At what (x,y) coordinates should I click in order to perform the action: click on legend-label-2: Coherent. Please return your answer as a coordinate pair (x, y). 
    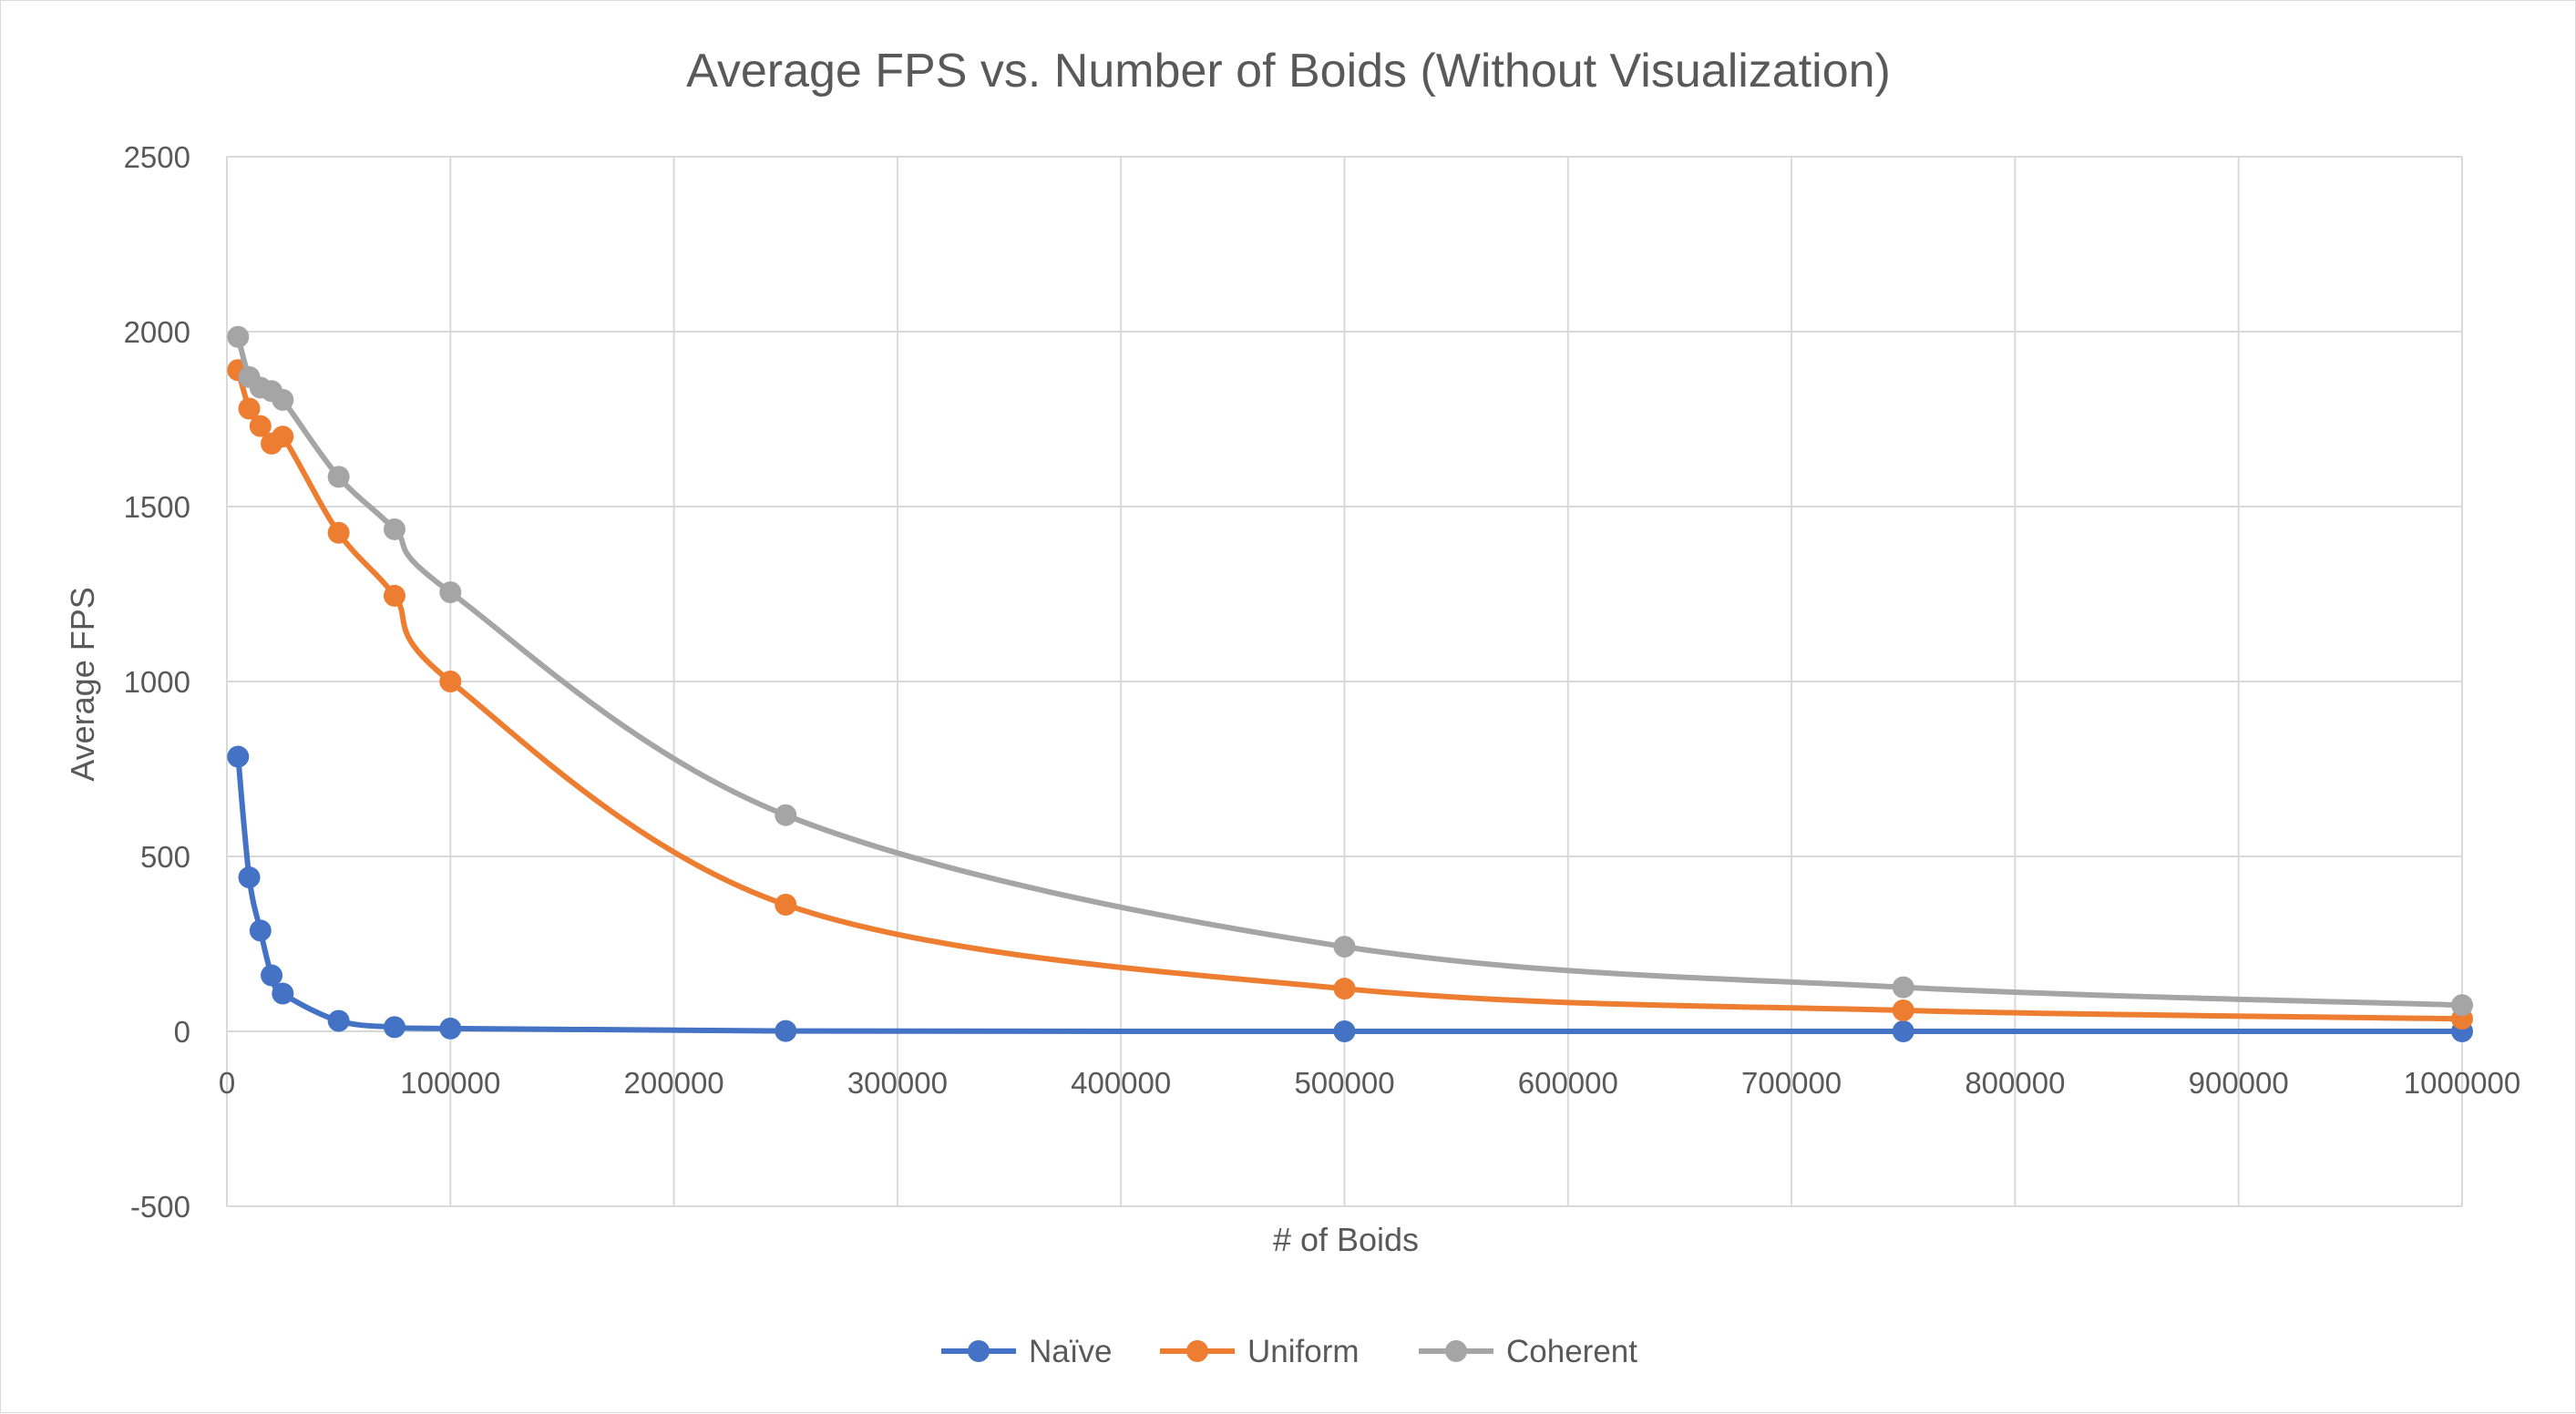
    Looking at the image, I should click on (1572, 1351).